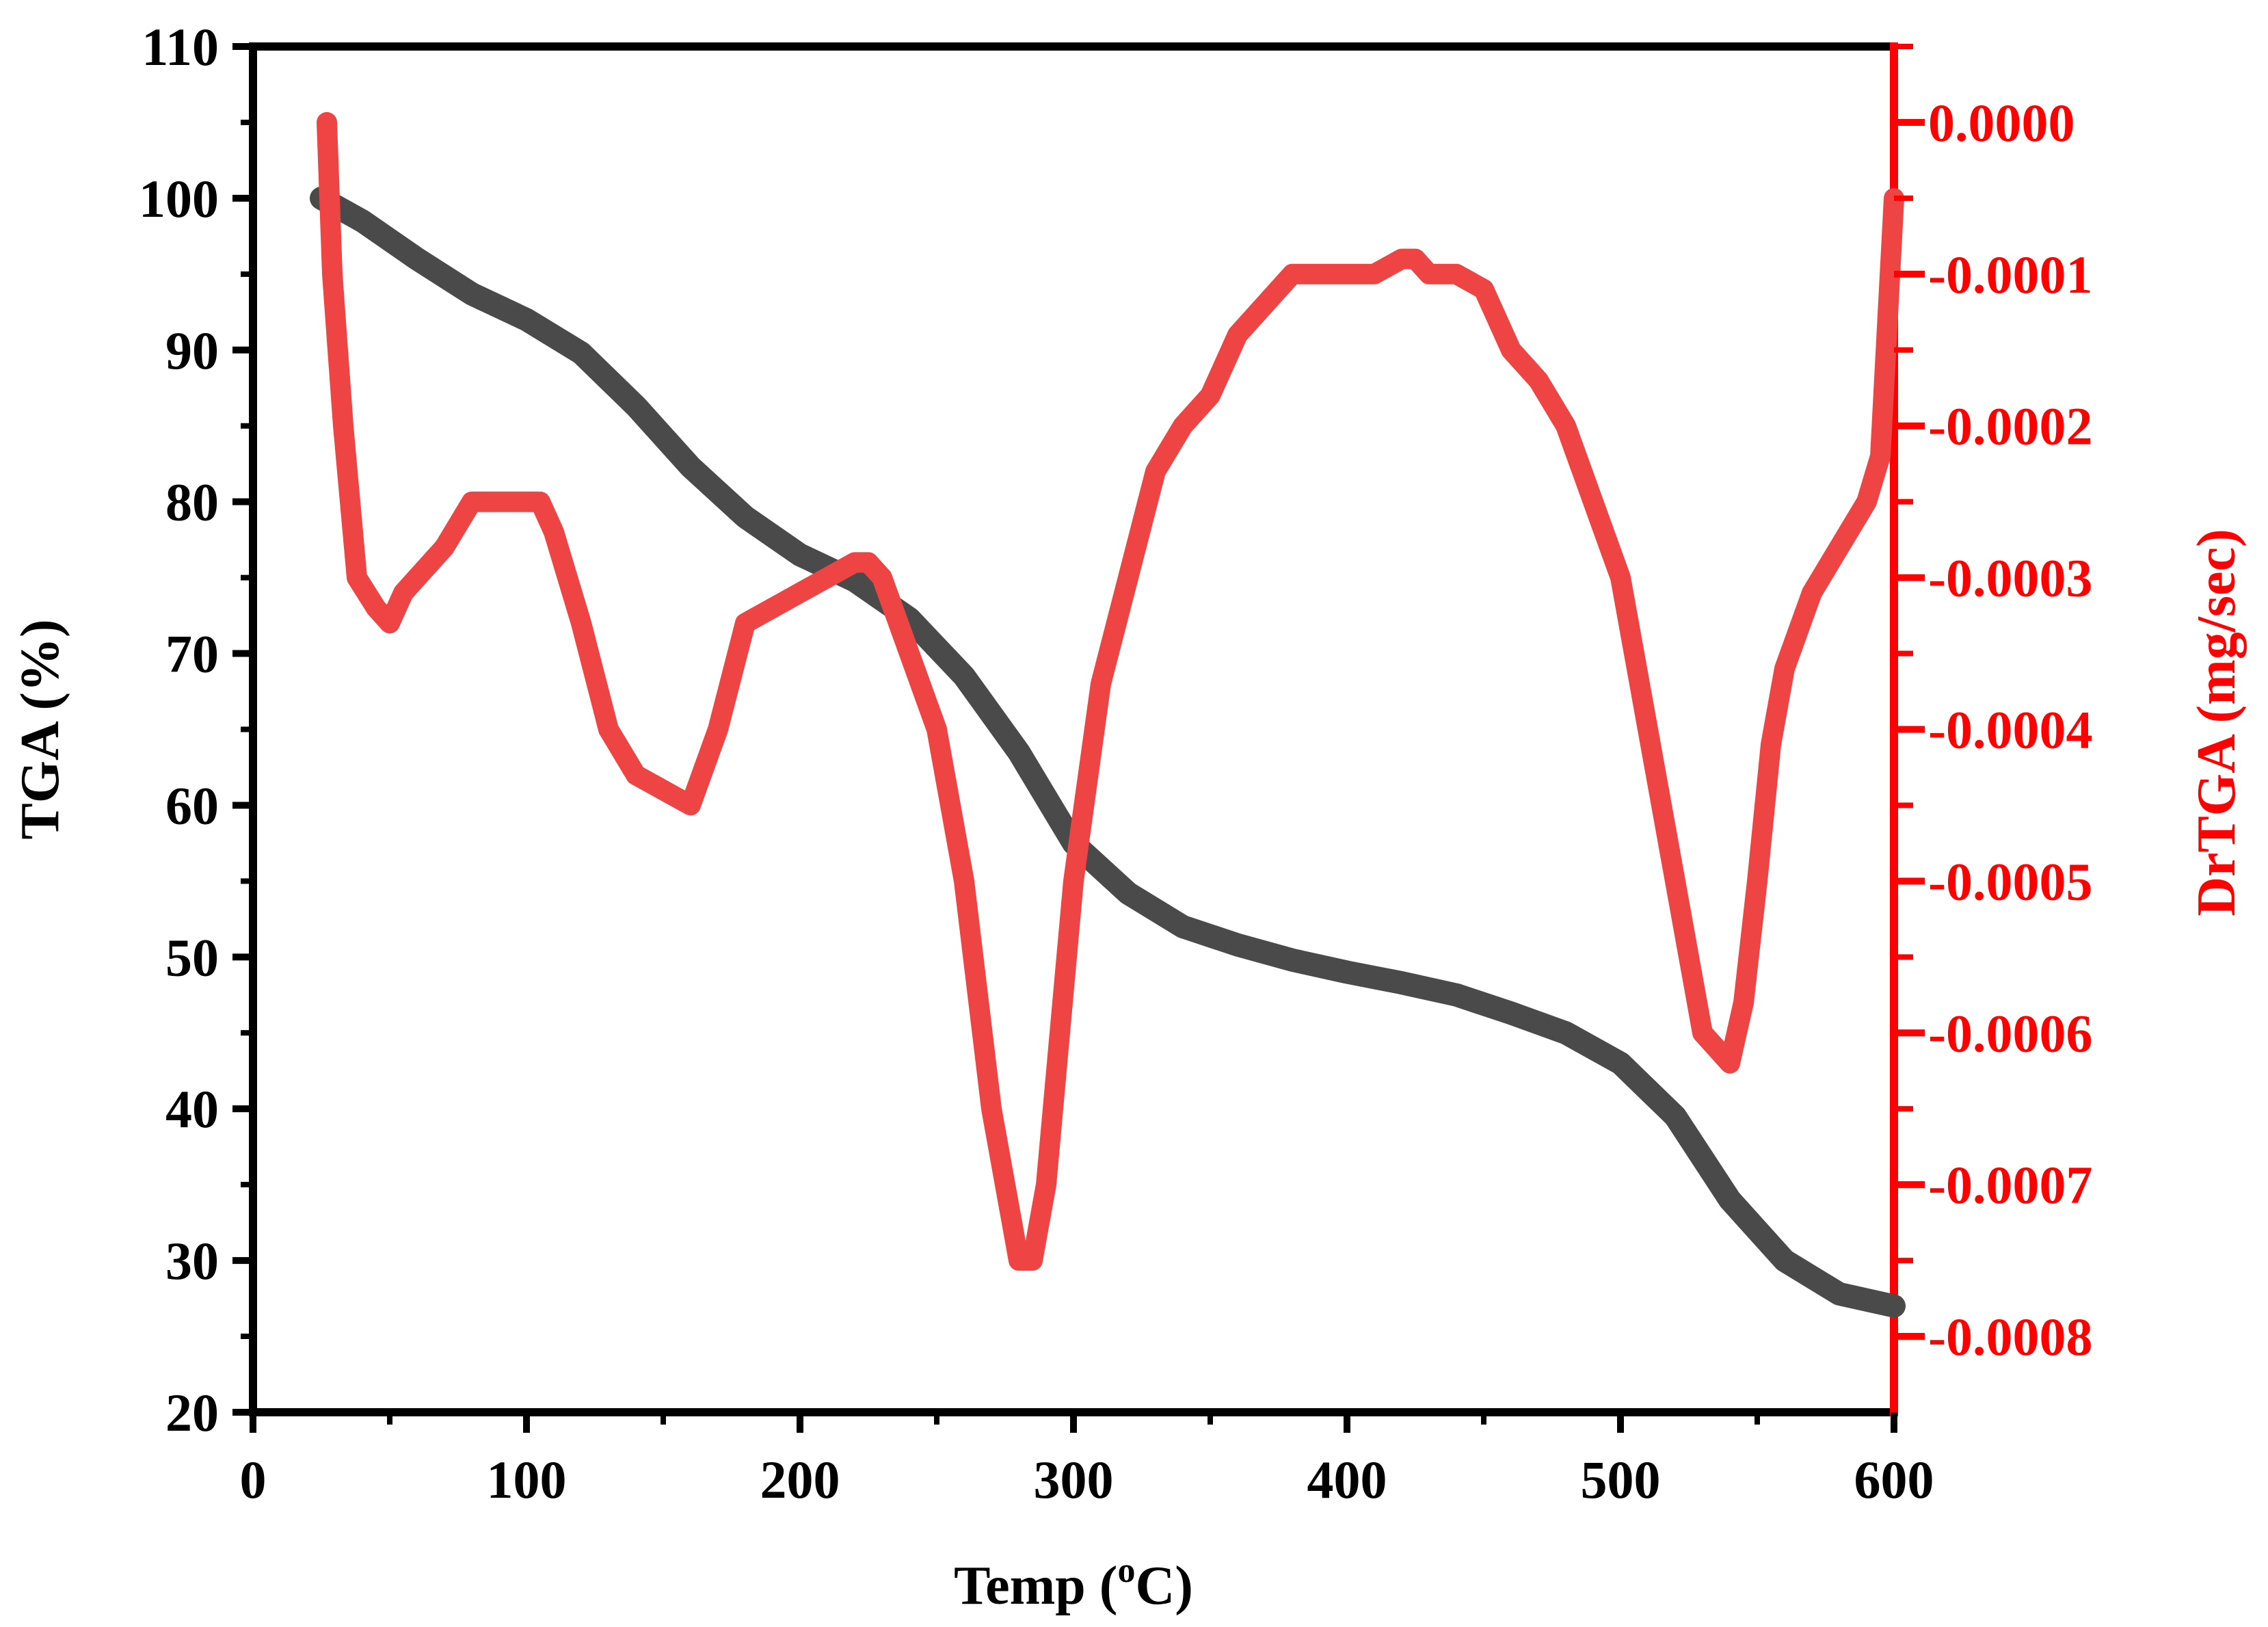 The width and height of the screenshot is (2268, 1627). Describe the element at coordinates (2010, 1185) in the screenshot. I see `y-right-tick-label: -0.0007` at that location.